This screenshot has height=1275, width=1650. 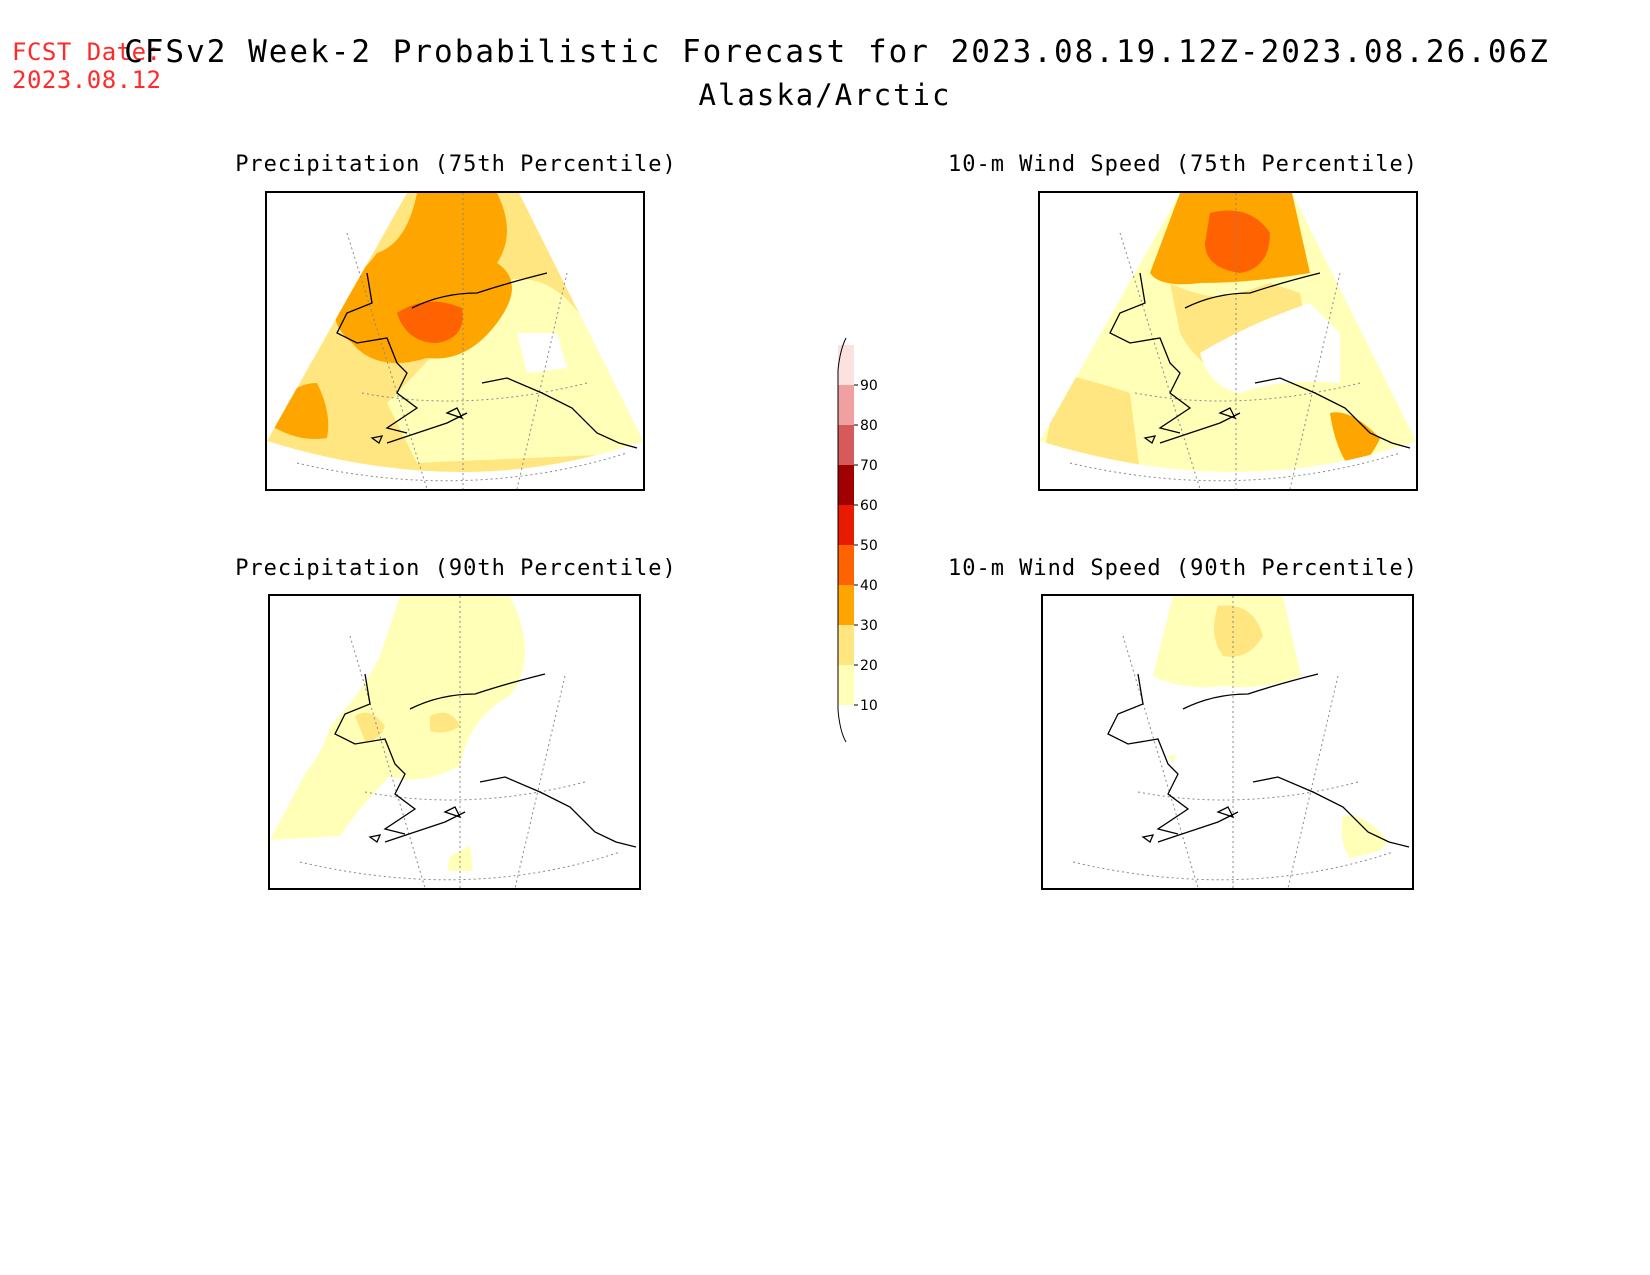 What do you see at coordinates (869, 626) in the screenshot?
I see `colorbar-tick-label: 30` at bounding box center [869, 626].